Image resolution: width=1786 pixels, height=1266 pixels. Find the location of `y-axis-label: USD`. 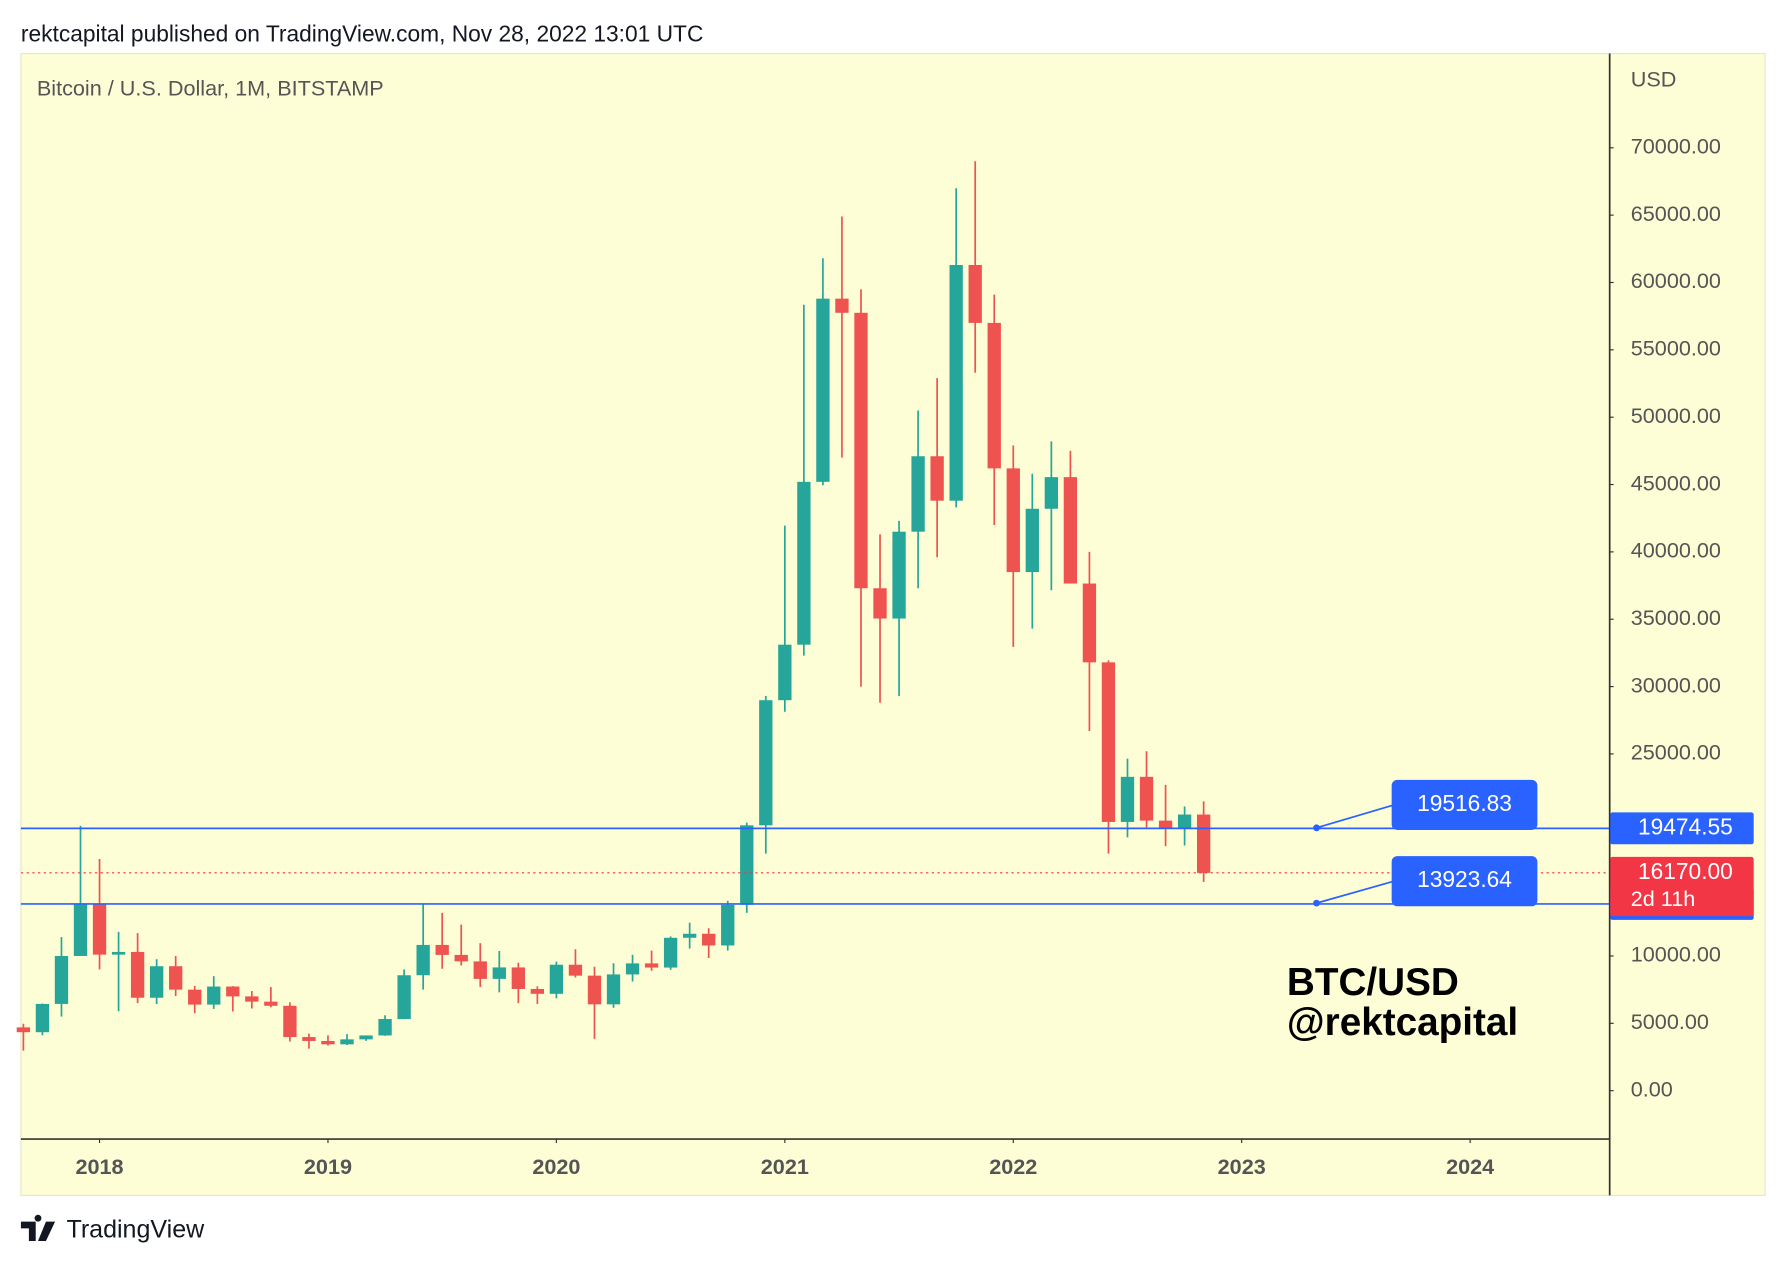

y-axis-label: USD is located at coordinates (1654, 79).